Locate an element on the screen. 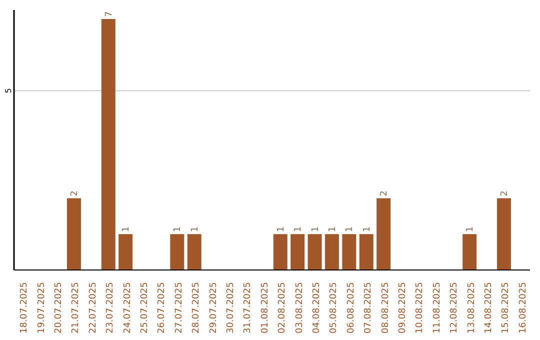 The image size is (540, 340). x-tick-label: 12.08.2025 is located at coordinates (455, 308).